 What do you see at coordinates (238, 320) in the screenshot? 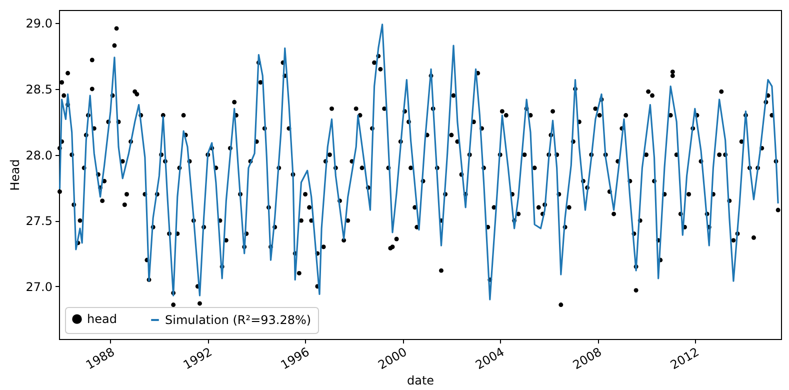
I see `legend-label: Simulation (R²=93.28%)` at bounding box center [238, 320].